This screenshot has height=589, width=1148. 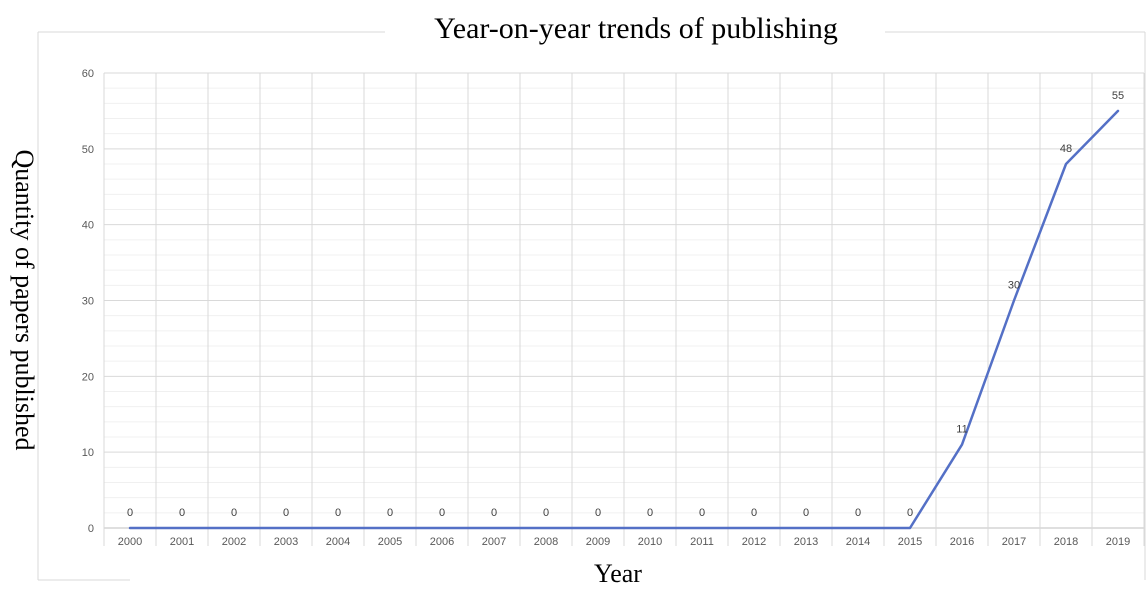 I want to click on x-tick-label: 2001, so click(x=182, y=542).